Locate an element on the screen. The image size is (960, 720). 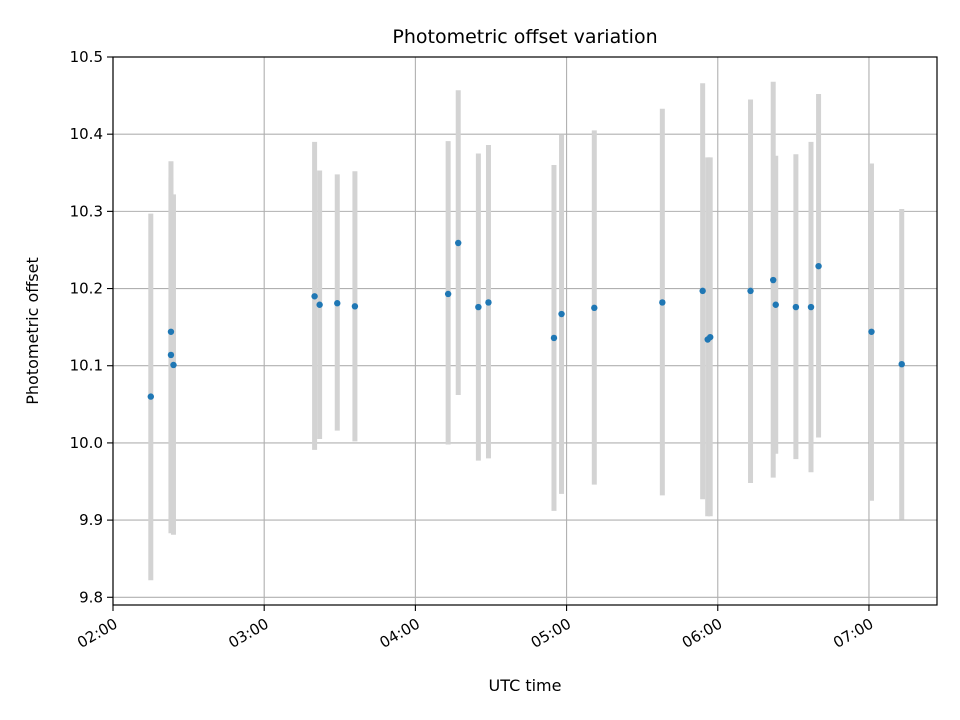
y-tick-label: 10.0 is located at coordinates (86, 443).